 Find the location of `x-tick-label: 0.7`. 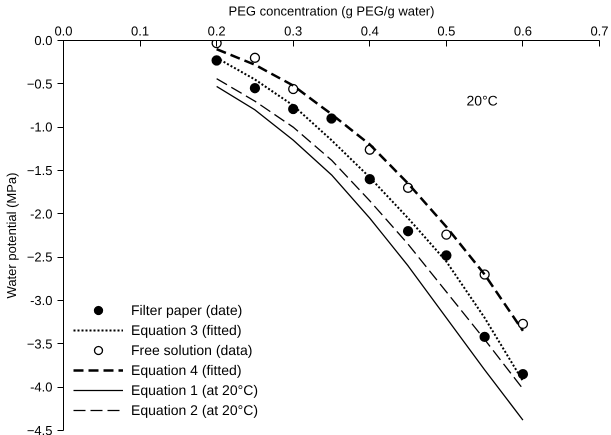

x-tick-label: 0.7 is located at coordinates (599, 31).